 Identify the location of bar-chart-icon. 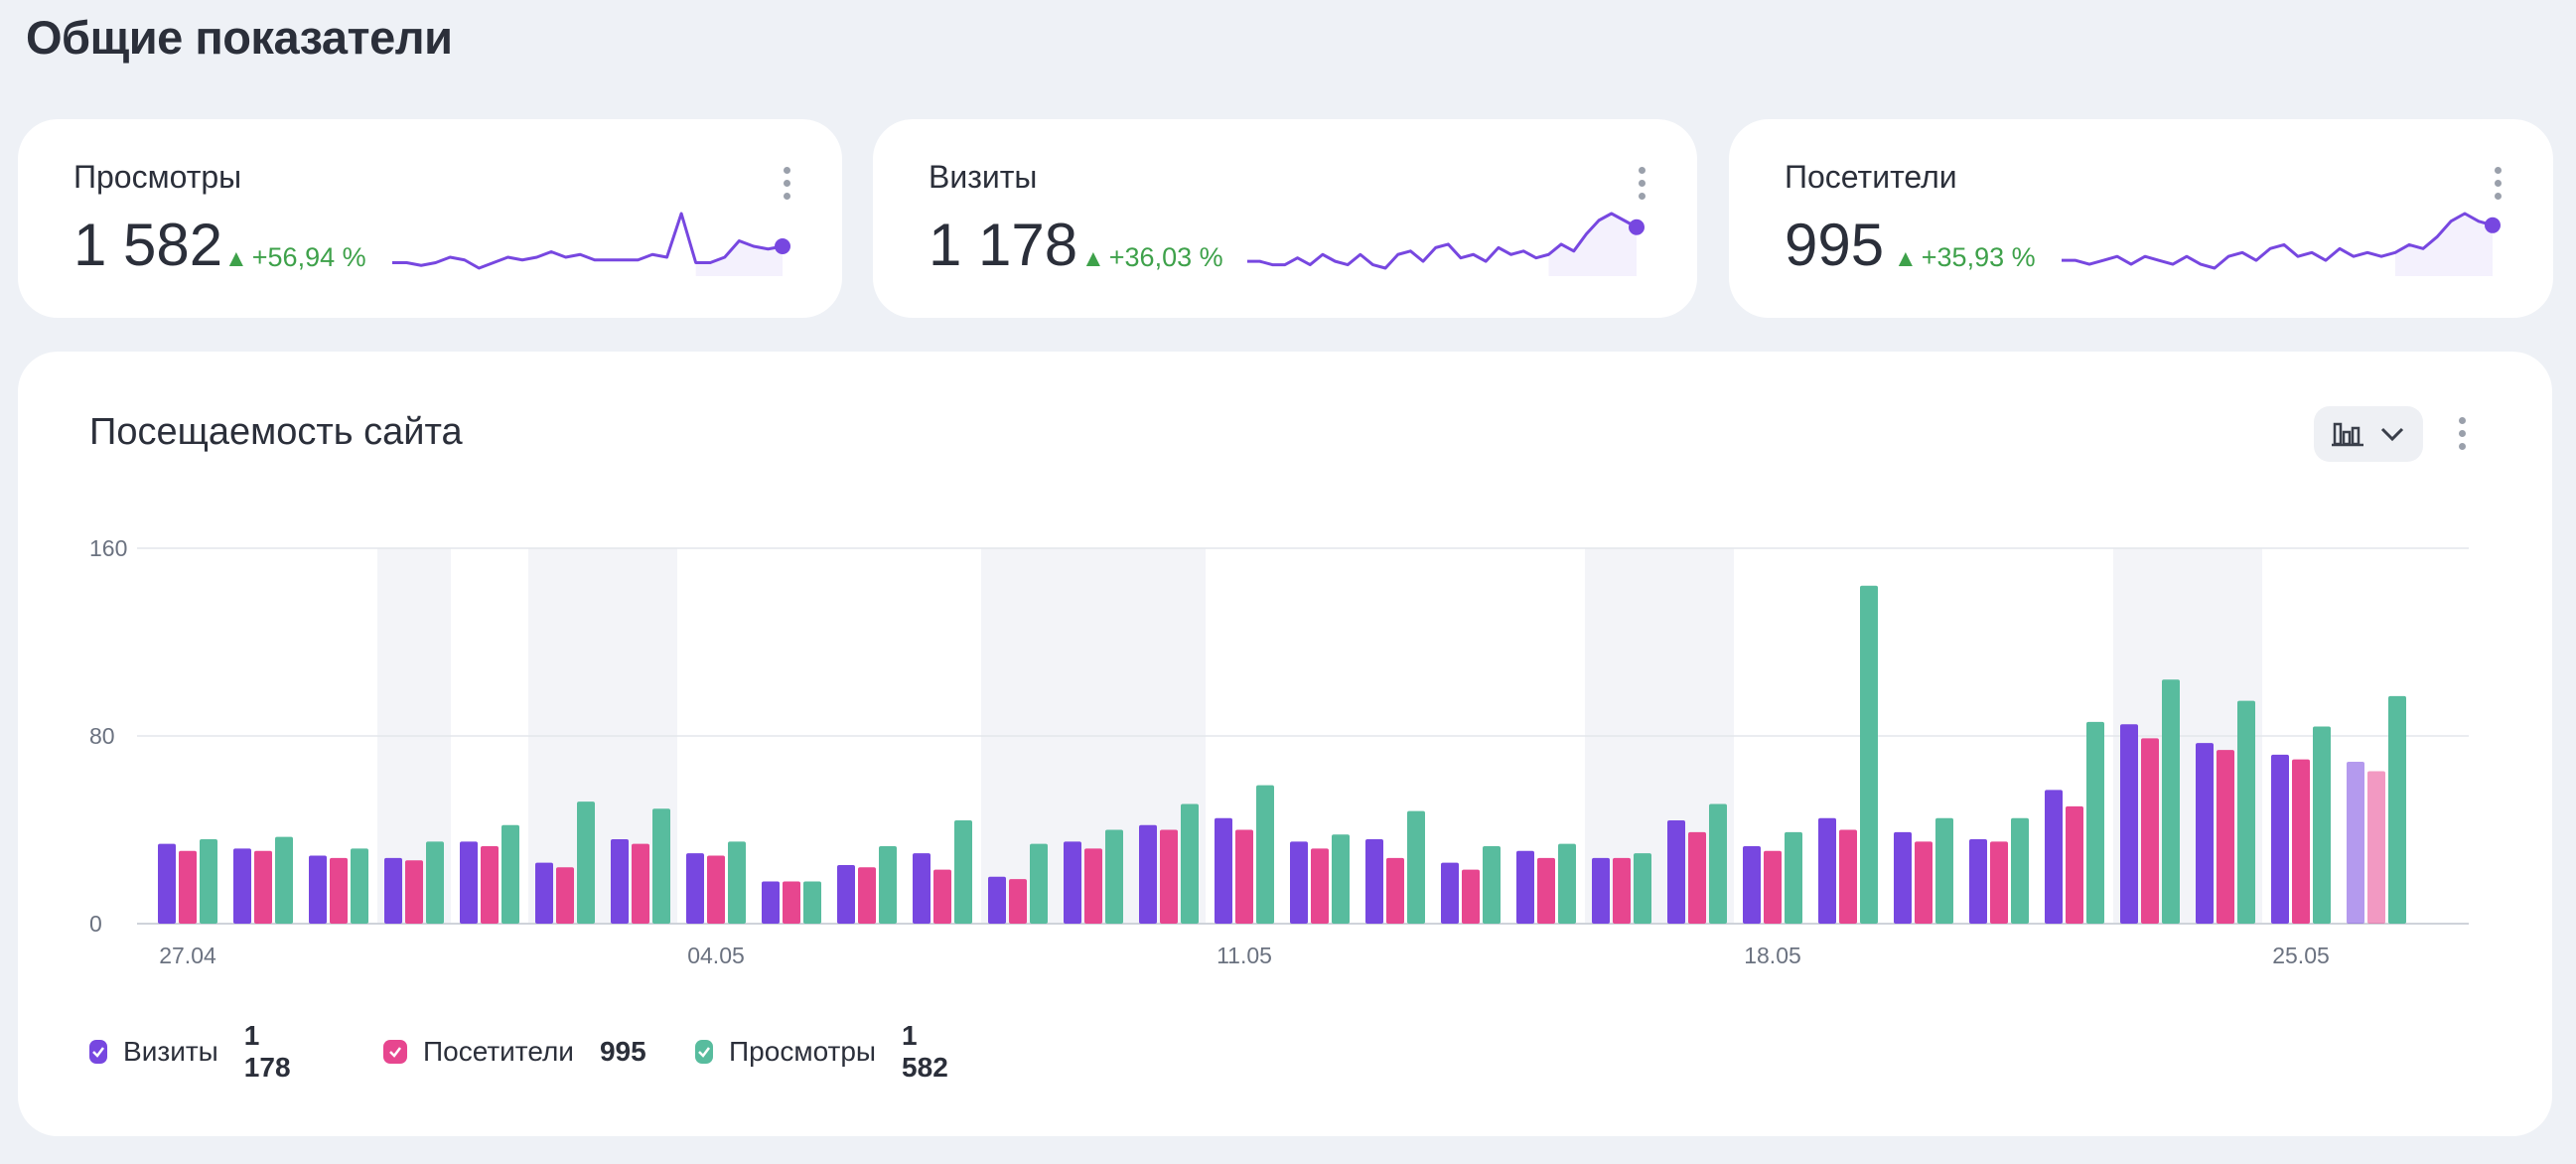
(2348, 434).